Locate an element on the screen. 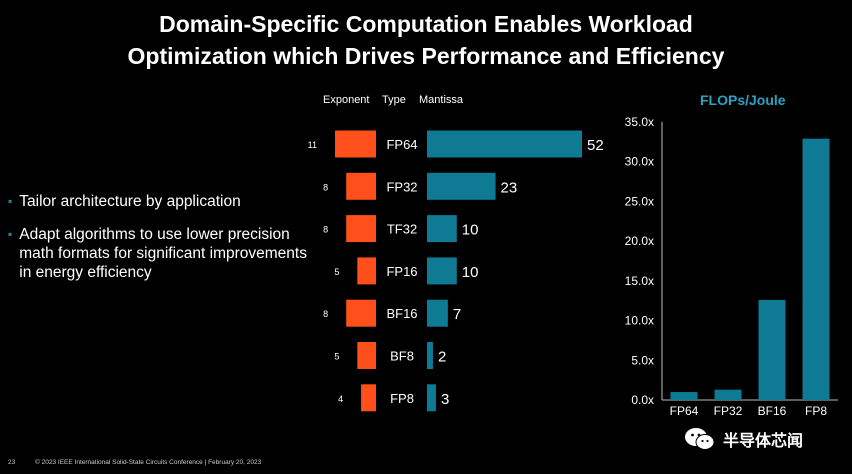 The width and height of the screenshot is (852, 474). y-tick-label: 25.0x is located at coordinates (639, 201).